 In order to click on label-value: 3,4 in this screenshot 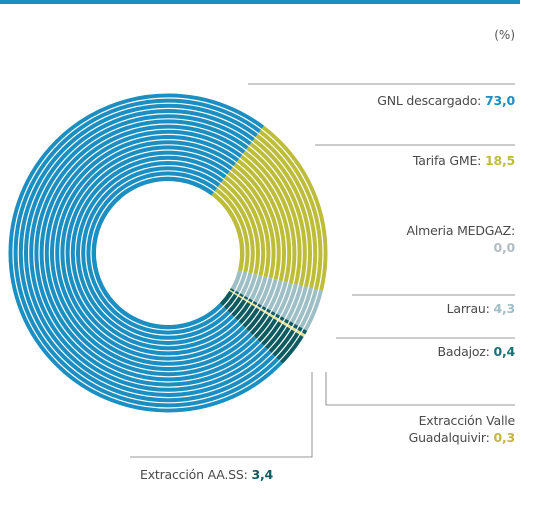, I will do `click(262, 474)`.